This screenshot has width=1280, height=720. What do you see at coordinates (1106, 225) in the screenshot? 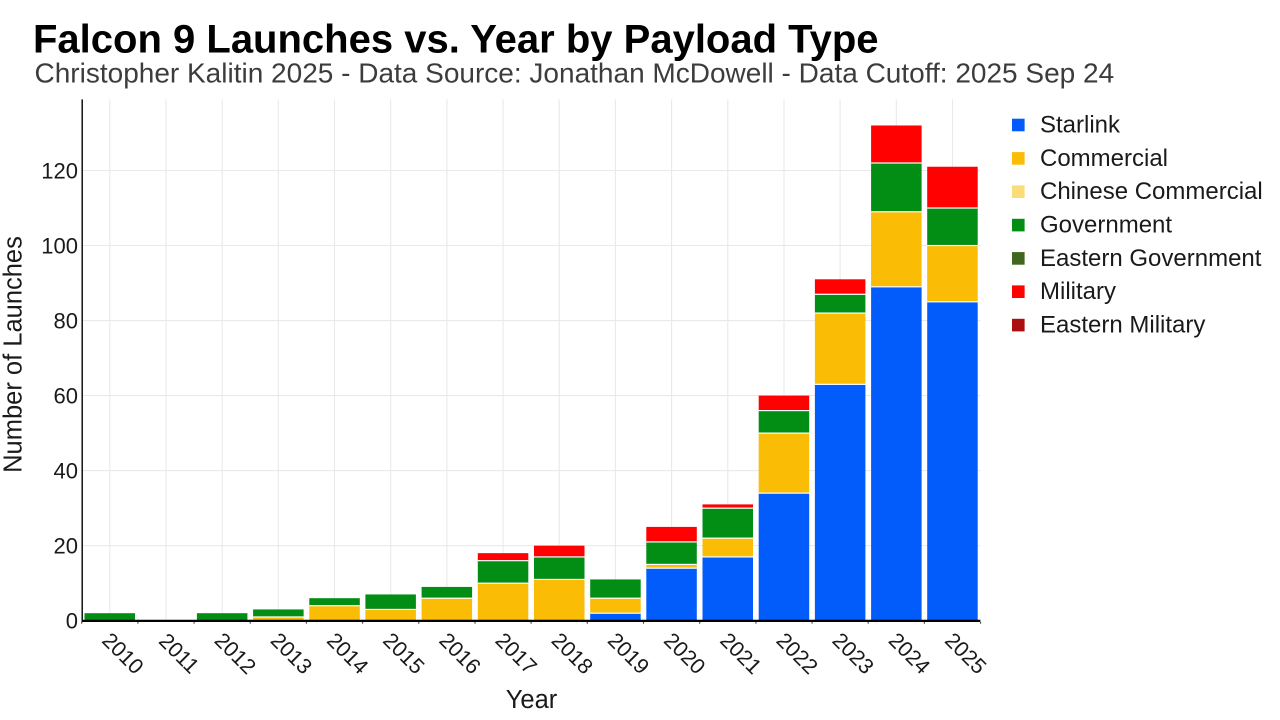
I see `svg-text: Government` at bounding box center [1106, 225].